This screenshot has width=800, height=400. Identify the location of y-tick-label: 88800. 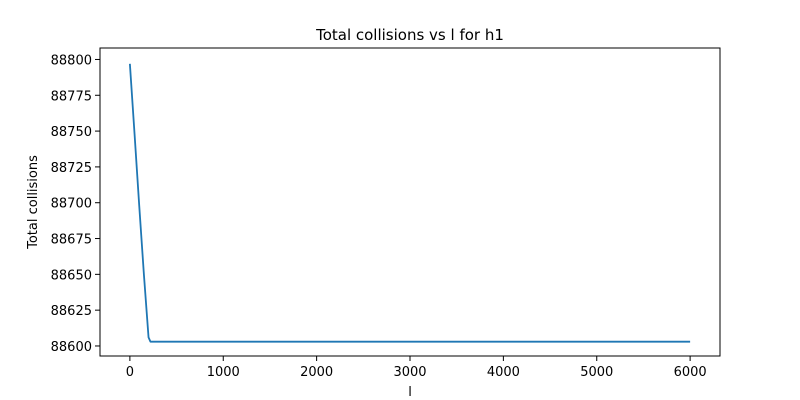
(71, 60).